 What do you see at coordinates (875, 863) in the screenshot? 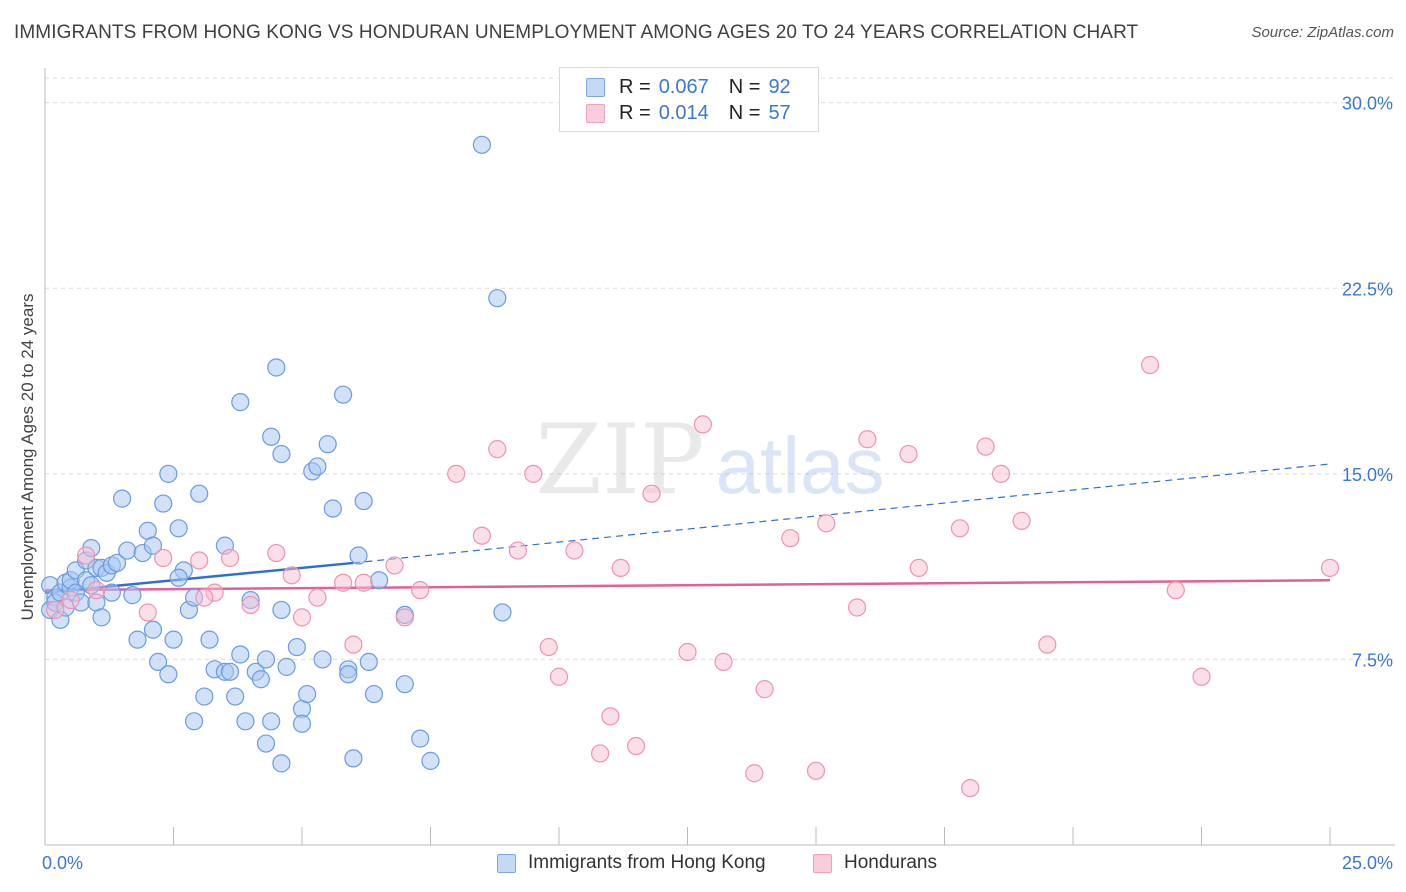
I see `legend-item-hondurans: Hondurans` at bounding box center [875, 863].